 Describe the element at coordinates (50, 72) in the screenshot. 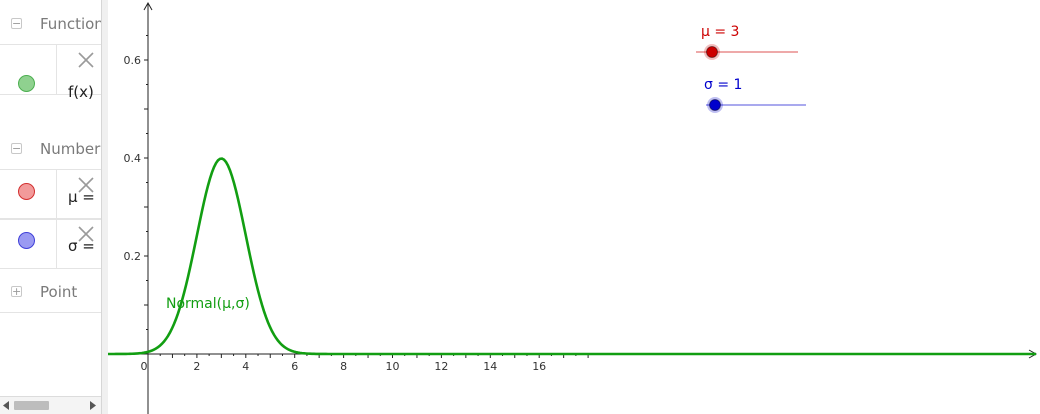

I see `algebra-item-f: f(x)` at that location.